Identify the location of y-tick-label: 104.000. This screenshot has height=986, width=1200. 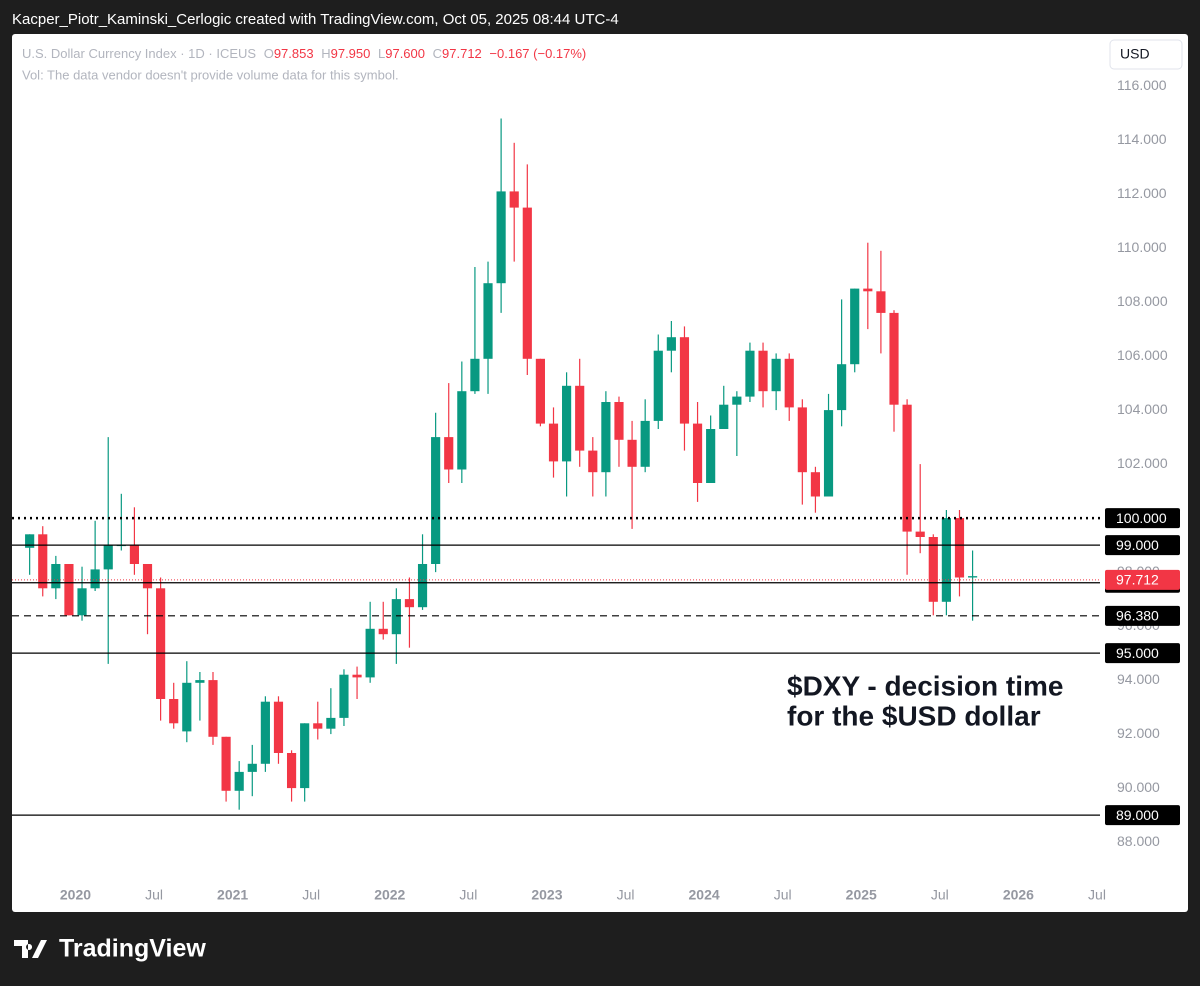
(1142, 409).